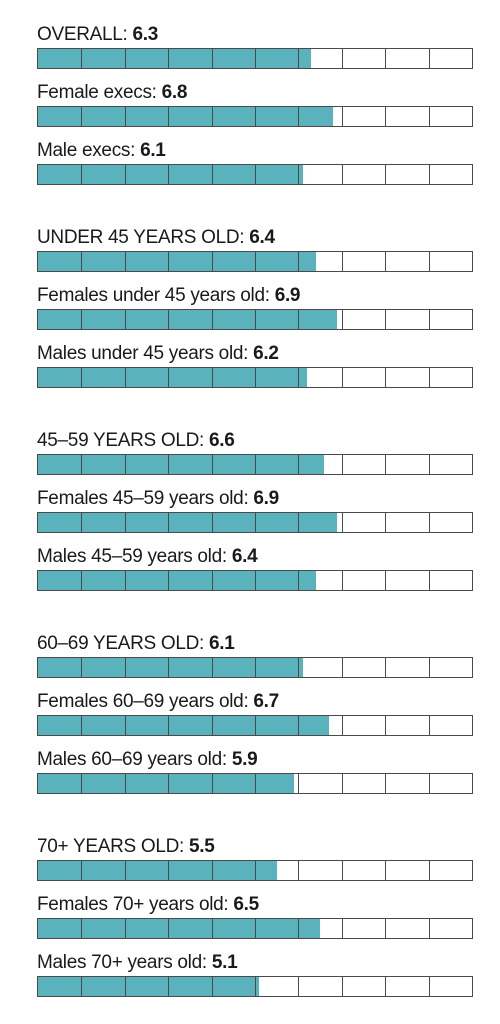 This screenshot has height=1024, width=500. I want to click on bar-row: 60–69 YEARS OLD: 6.1, so click(255, 655).